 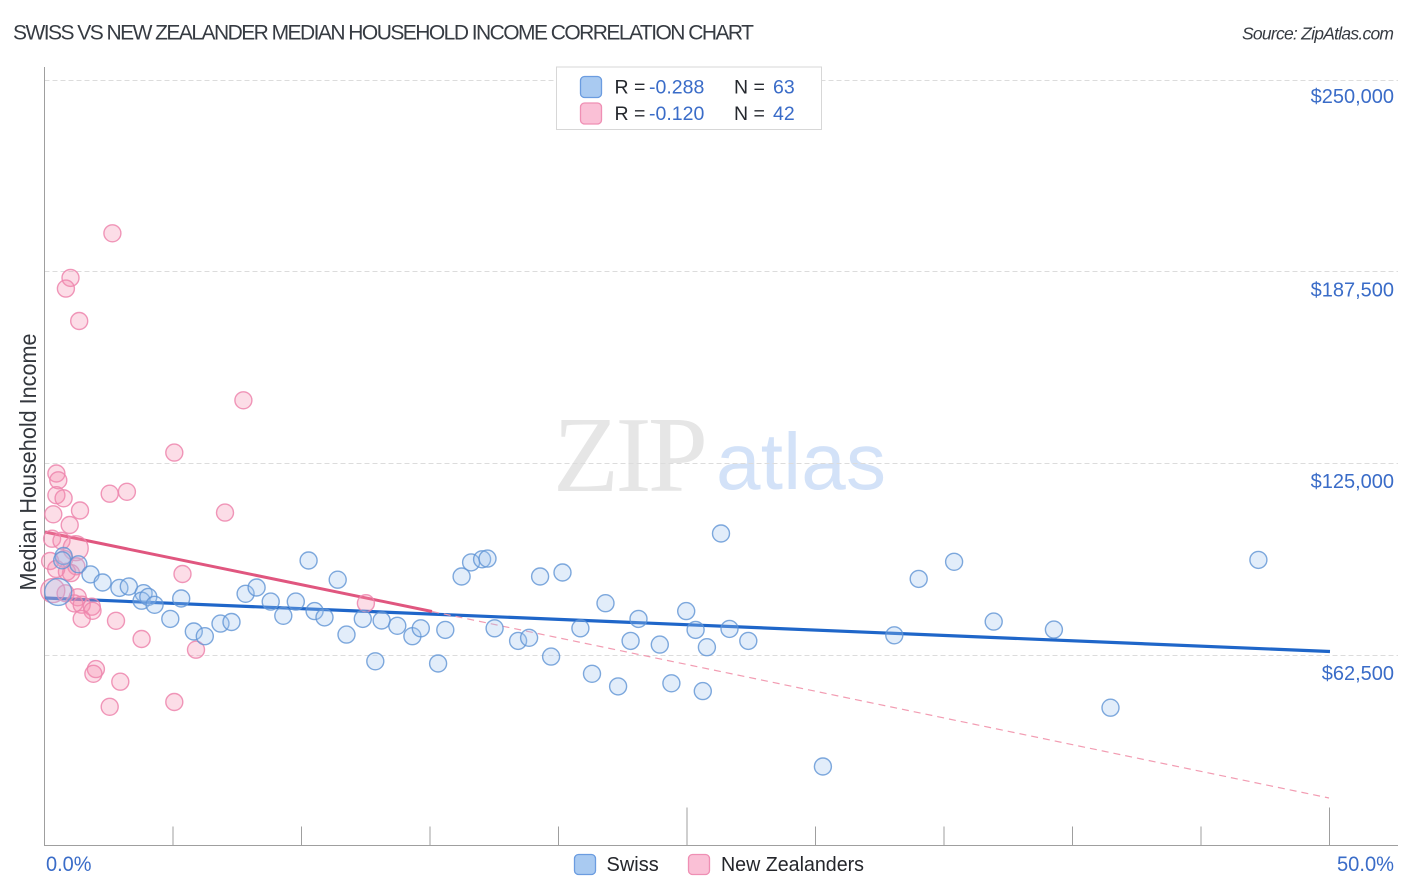 I want to click on svg-text: atlas, so click(x=801, y=461).